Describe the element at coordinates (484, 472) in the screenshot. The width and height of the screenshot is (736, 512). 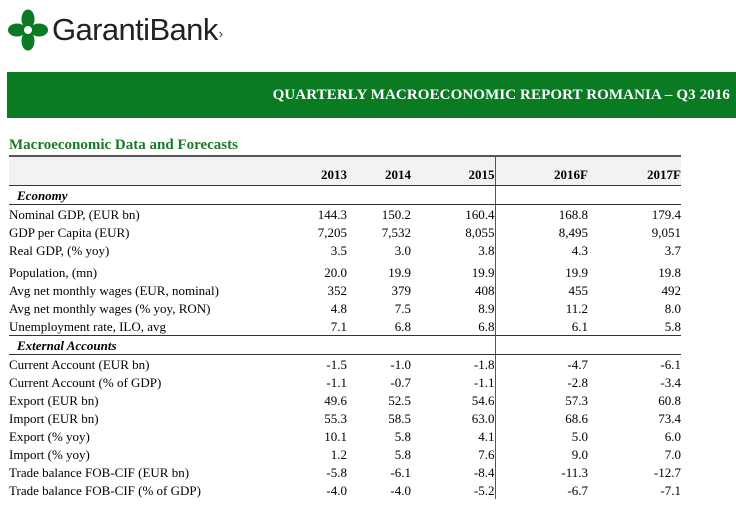
I see `actual-value-cell: -8.4` at that location.